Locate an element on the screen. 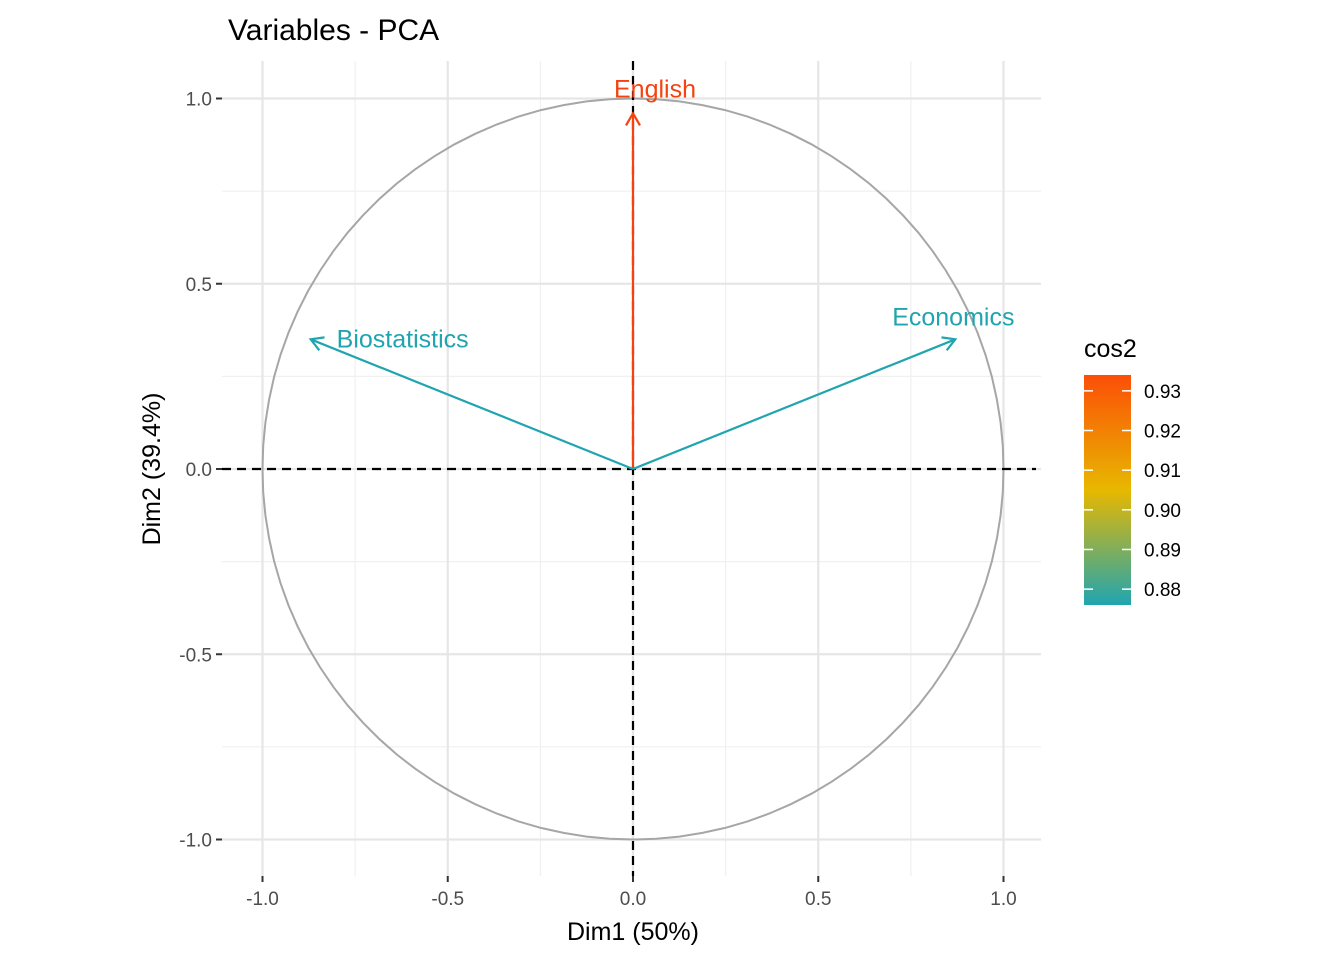 The height and width of the screenshot is (960, 1344). cos2-legend: cos2 0.93 0.92 0.91 0.90 0.89 0.88 is located at coordinates (1132, 470).